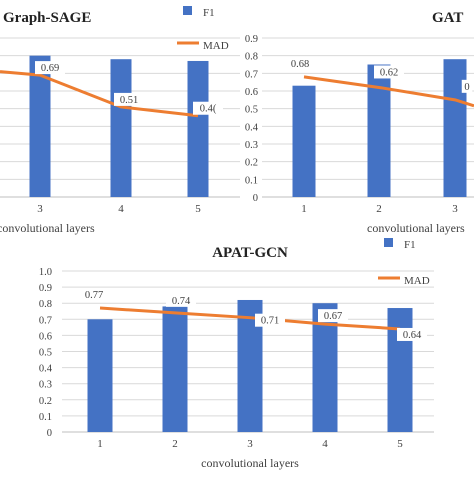 The image size is (474, 479). I want to click on data-label: 0.62, so click(389, 72).